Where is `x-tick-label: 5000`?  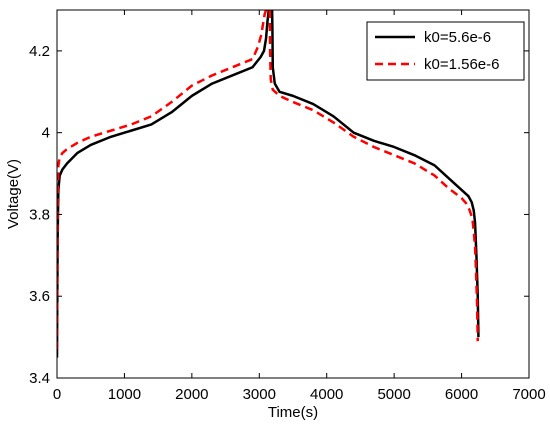 x-tick-label: 5000 is located at coordinates (393, 394).